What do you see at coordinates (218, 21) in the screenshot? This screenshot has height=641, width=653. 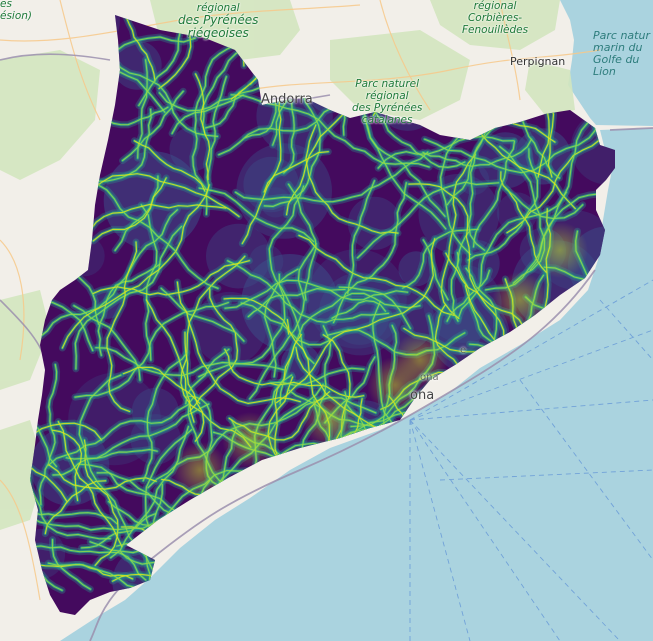 I see `park-label-ariegeoises: régional des Pyrénées riégeoises` at bounding box center [218, 21].